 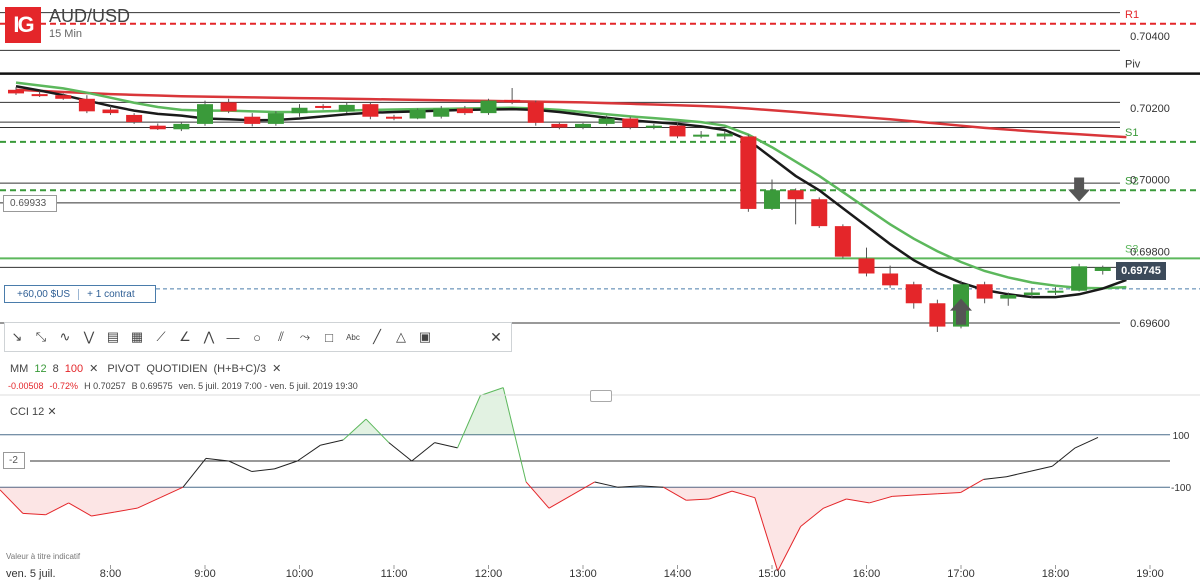 What do you see at coordinates (113, 336) in the screenshot?
I see `fibonacci-tool: ▤` at bounding box center [113, 336].